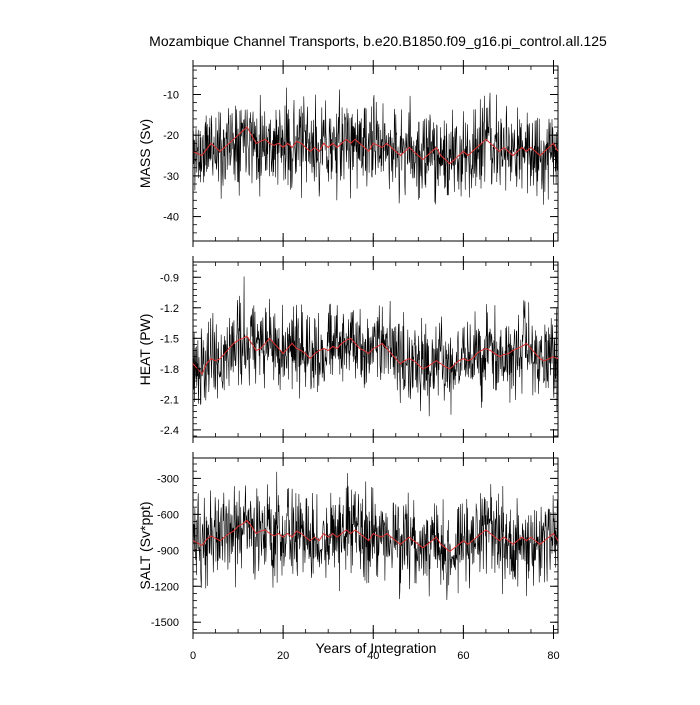 The height and width of the screenshot is (705, 700). What do you see at coordinates (171, 177) in the screenshot?
I see `y-tick-label: -30` at bounding box center [171, 177].